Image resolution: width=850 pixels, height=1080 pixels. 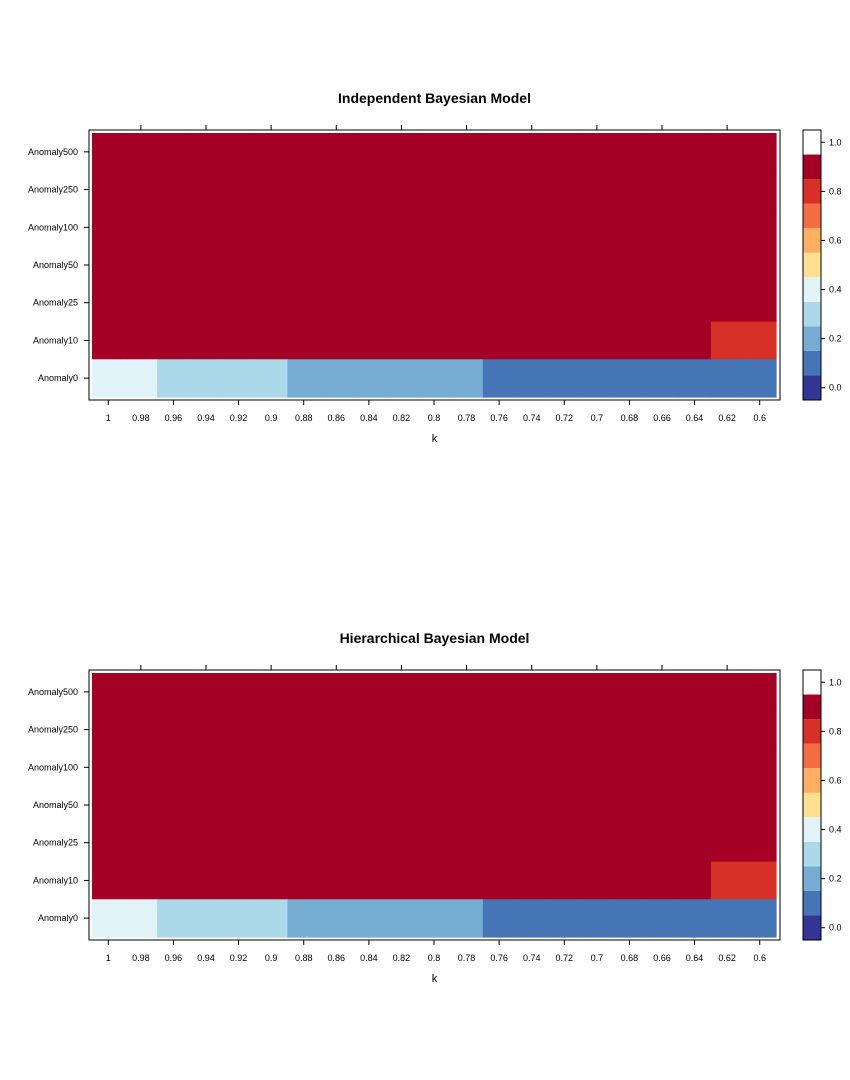 I want to click on colorbar: 0.0 0.2 0.4 0.6 0.8 1.0, so click(x=822, y=265).